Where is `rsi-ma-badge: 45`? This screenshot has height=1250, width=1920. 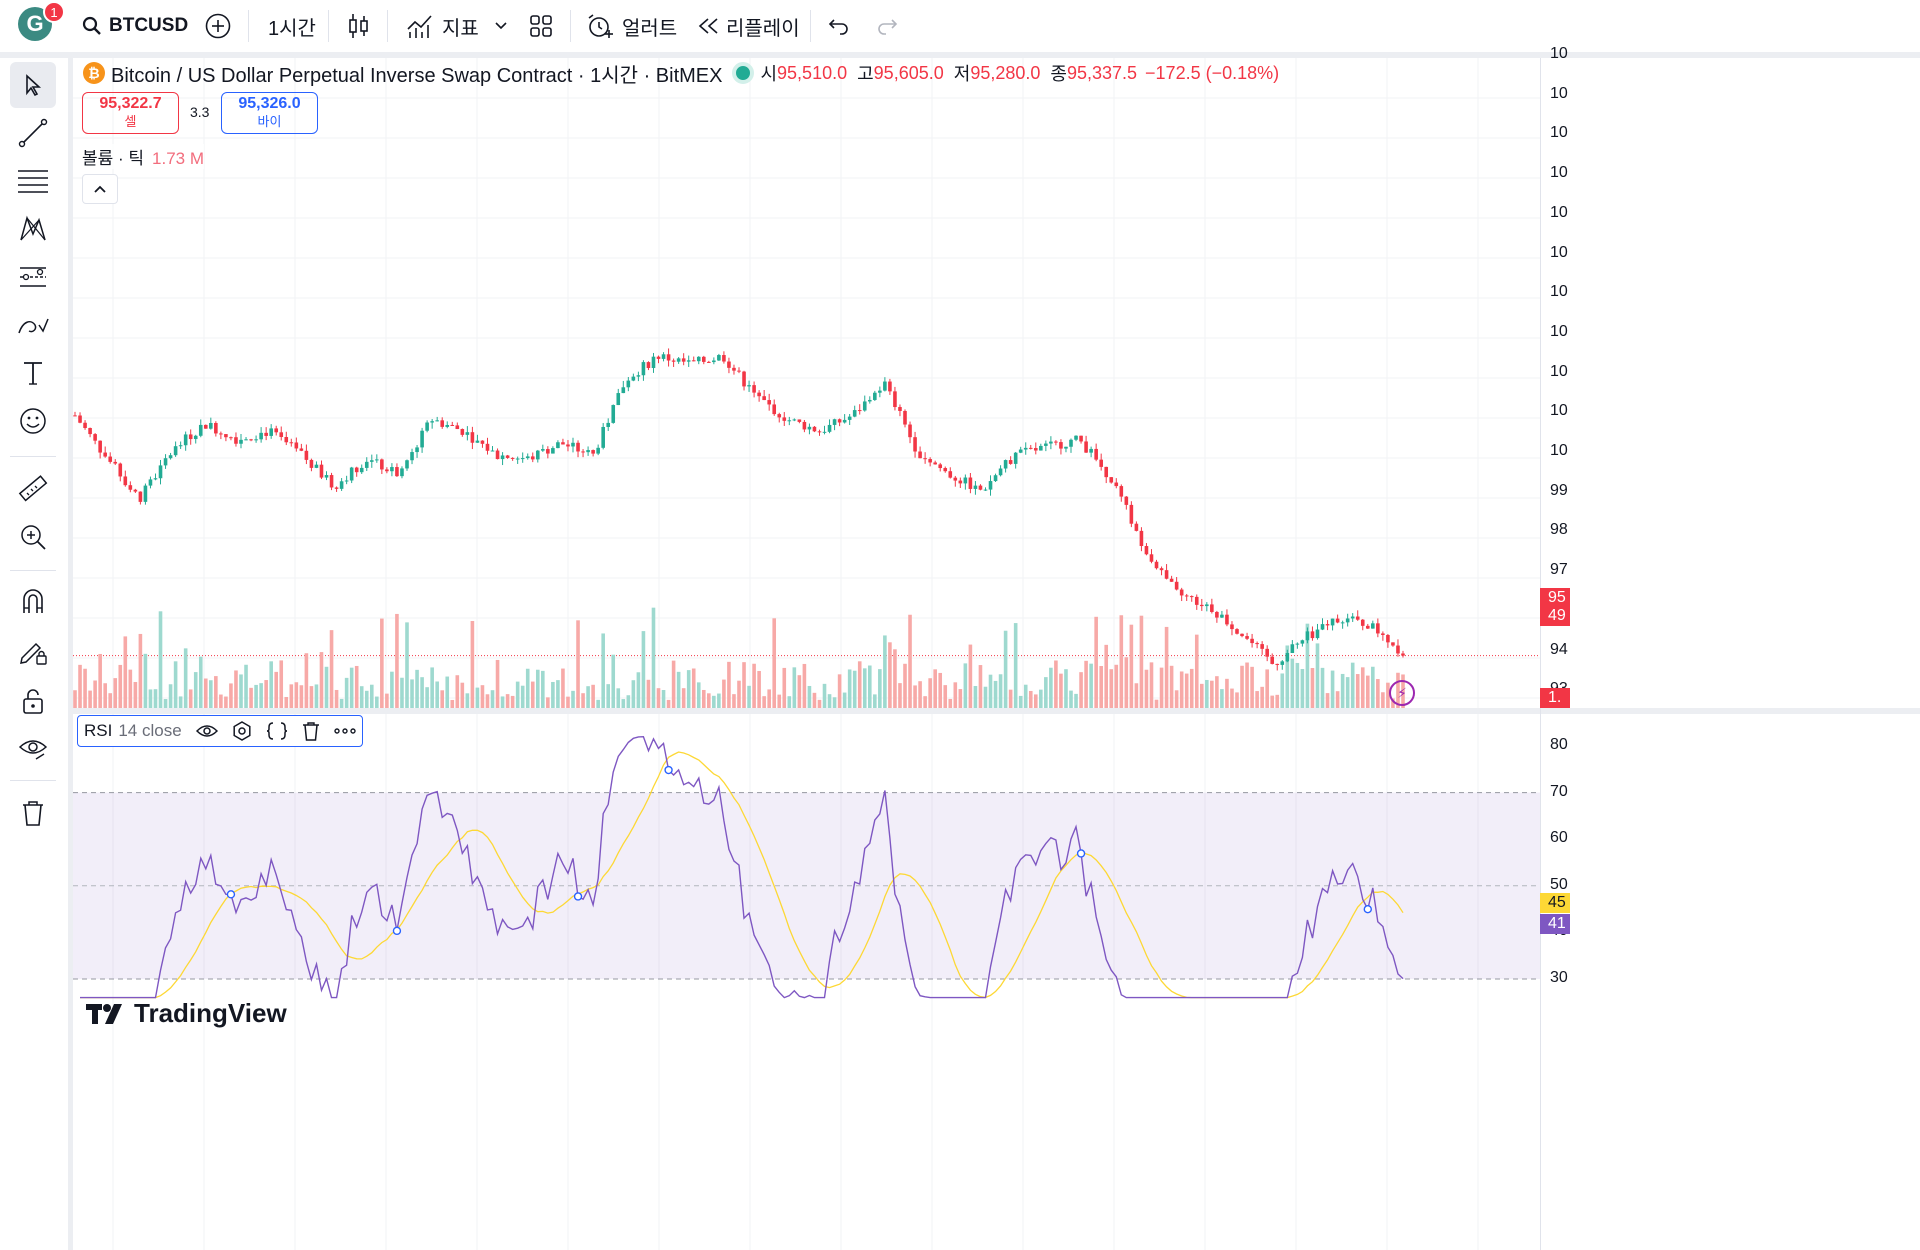
rsi-ma-badge: 45 is located at coordinates (1555, 903).